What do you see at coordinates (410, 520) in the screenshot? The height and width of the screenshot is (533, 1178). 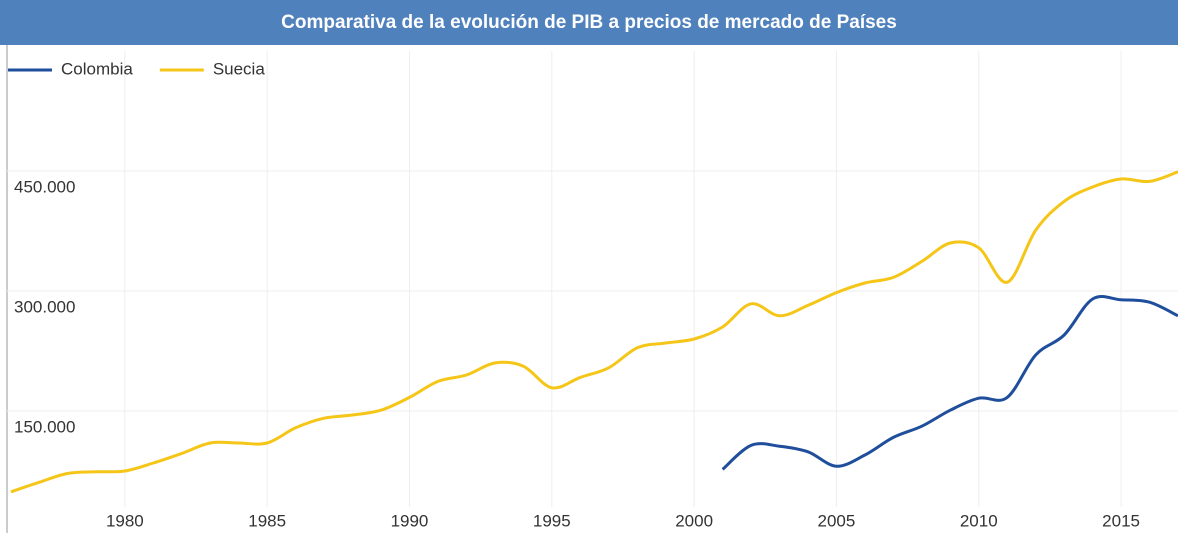 I see `x-tick-label: 1990` at bounding box center [410, 520].